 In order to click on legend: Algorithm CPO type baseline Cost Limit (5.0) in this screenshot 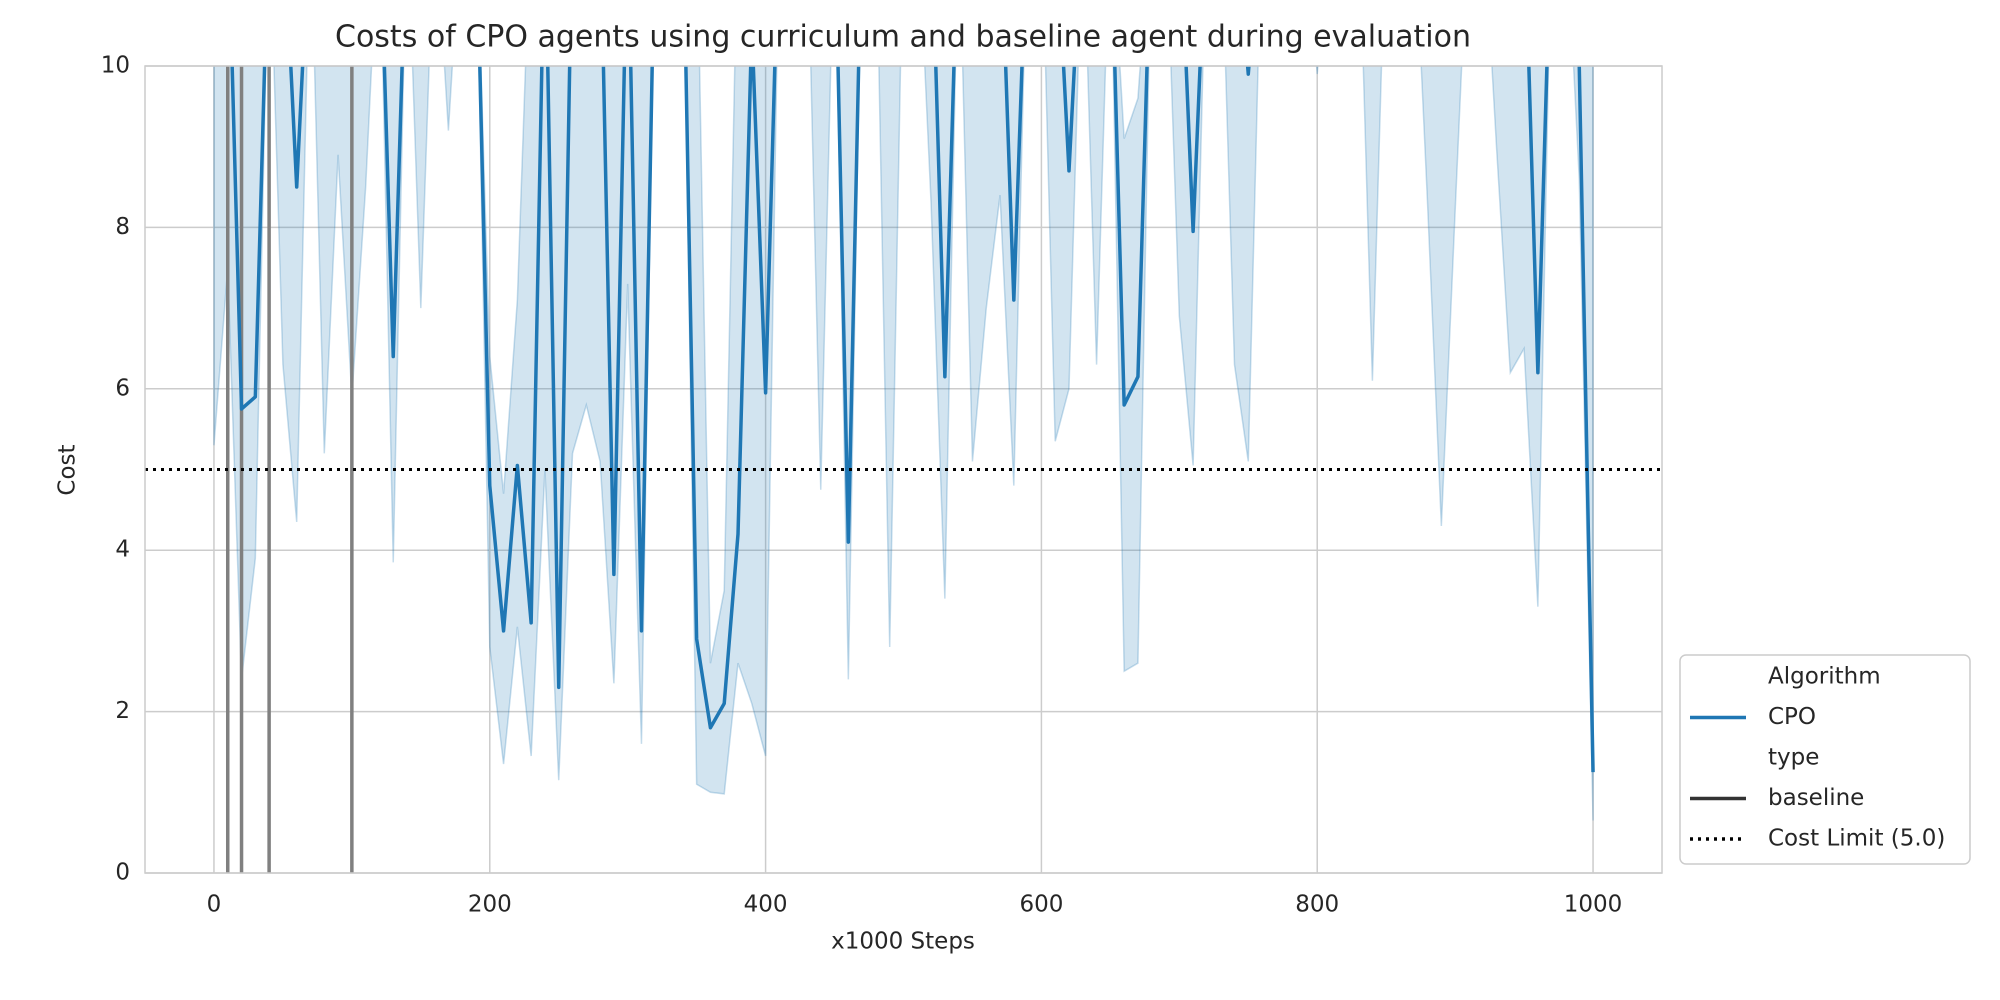, I will do `click(1825, 759)`.